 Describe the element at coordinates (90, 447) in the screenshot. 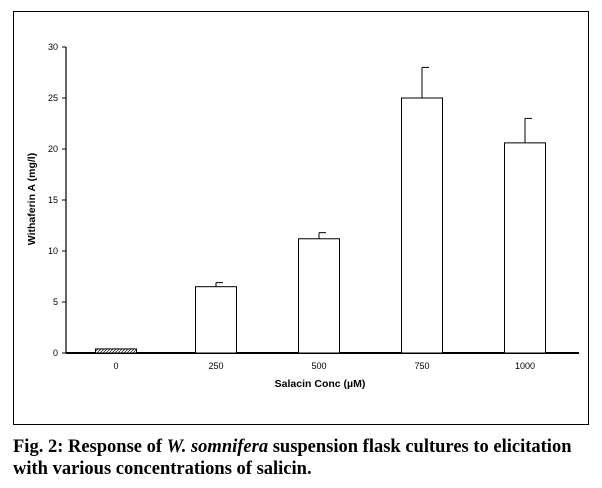

I see `caption-prefix: Fig. 2: Response of` at that location.